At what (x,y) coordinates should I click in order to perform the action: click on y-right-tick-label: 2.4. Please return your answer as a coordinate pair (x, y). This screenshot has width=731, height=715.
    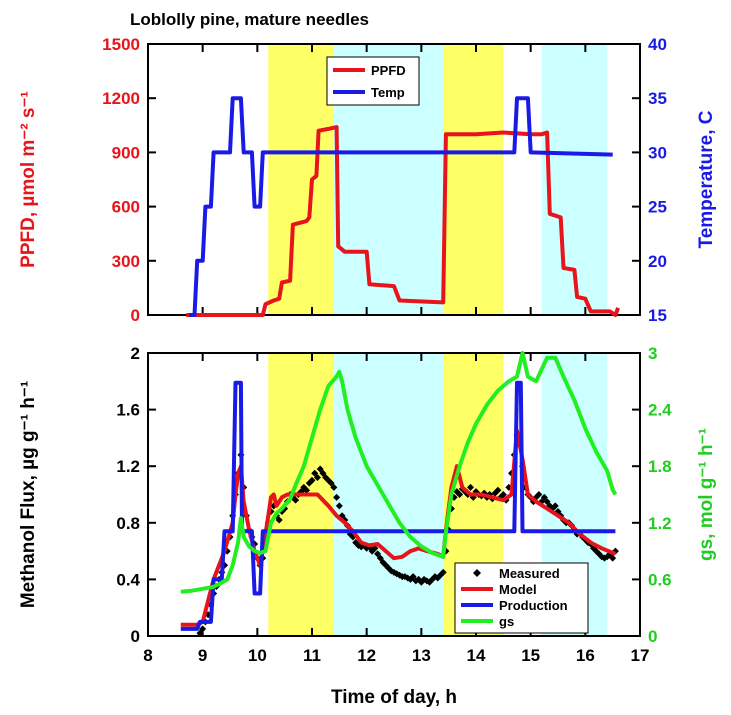
    Looking at the image, I should click on (660, 410).